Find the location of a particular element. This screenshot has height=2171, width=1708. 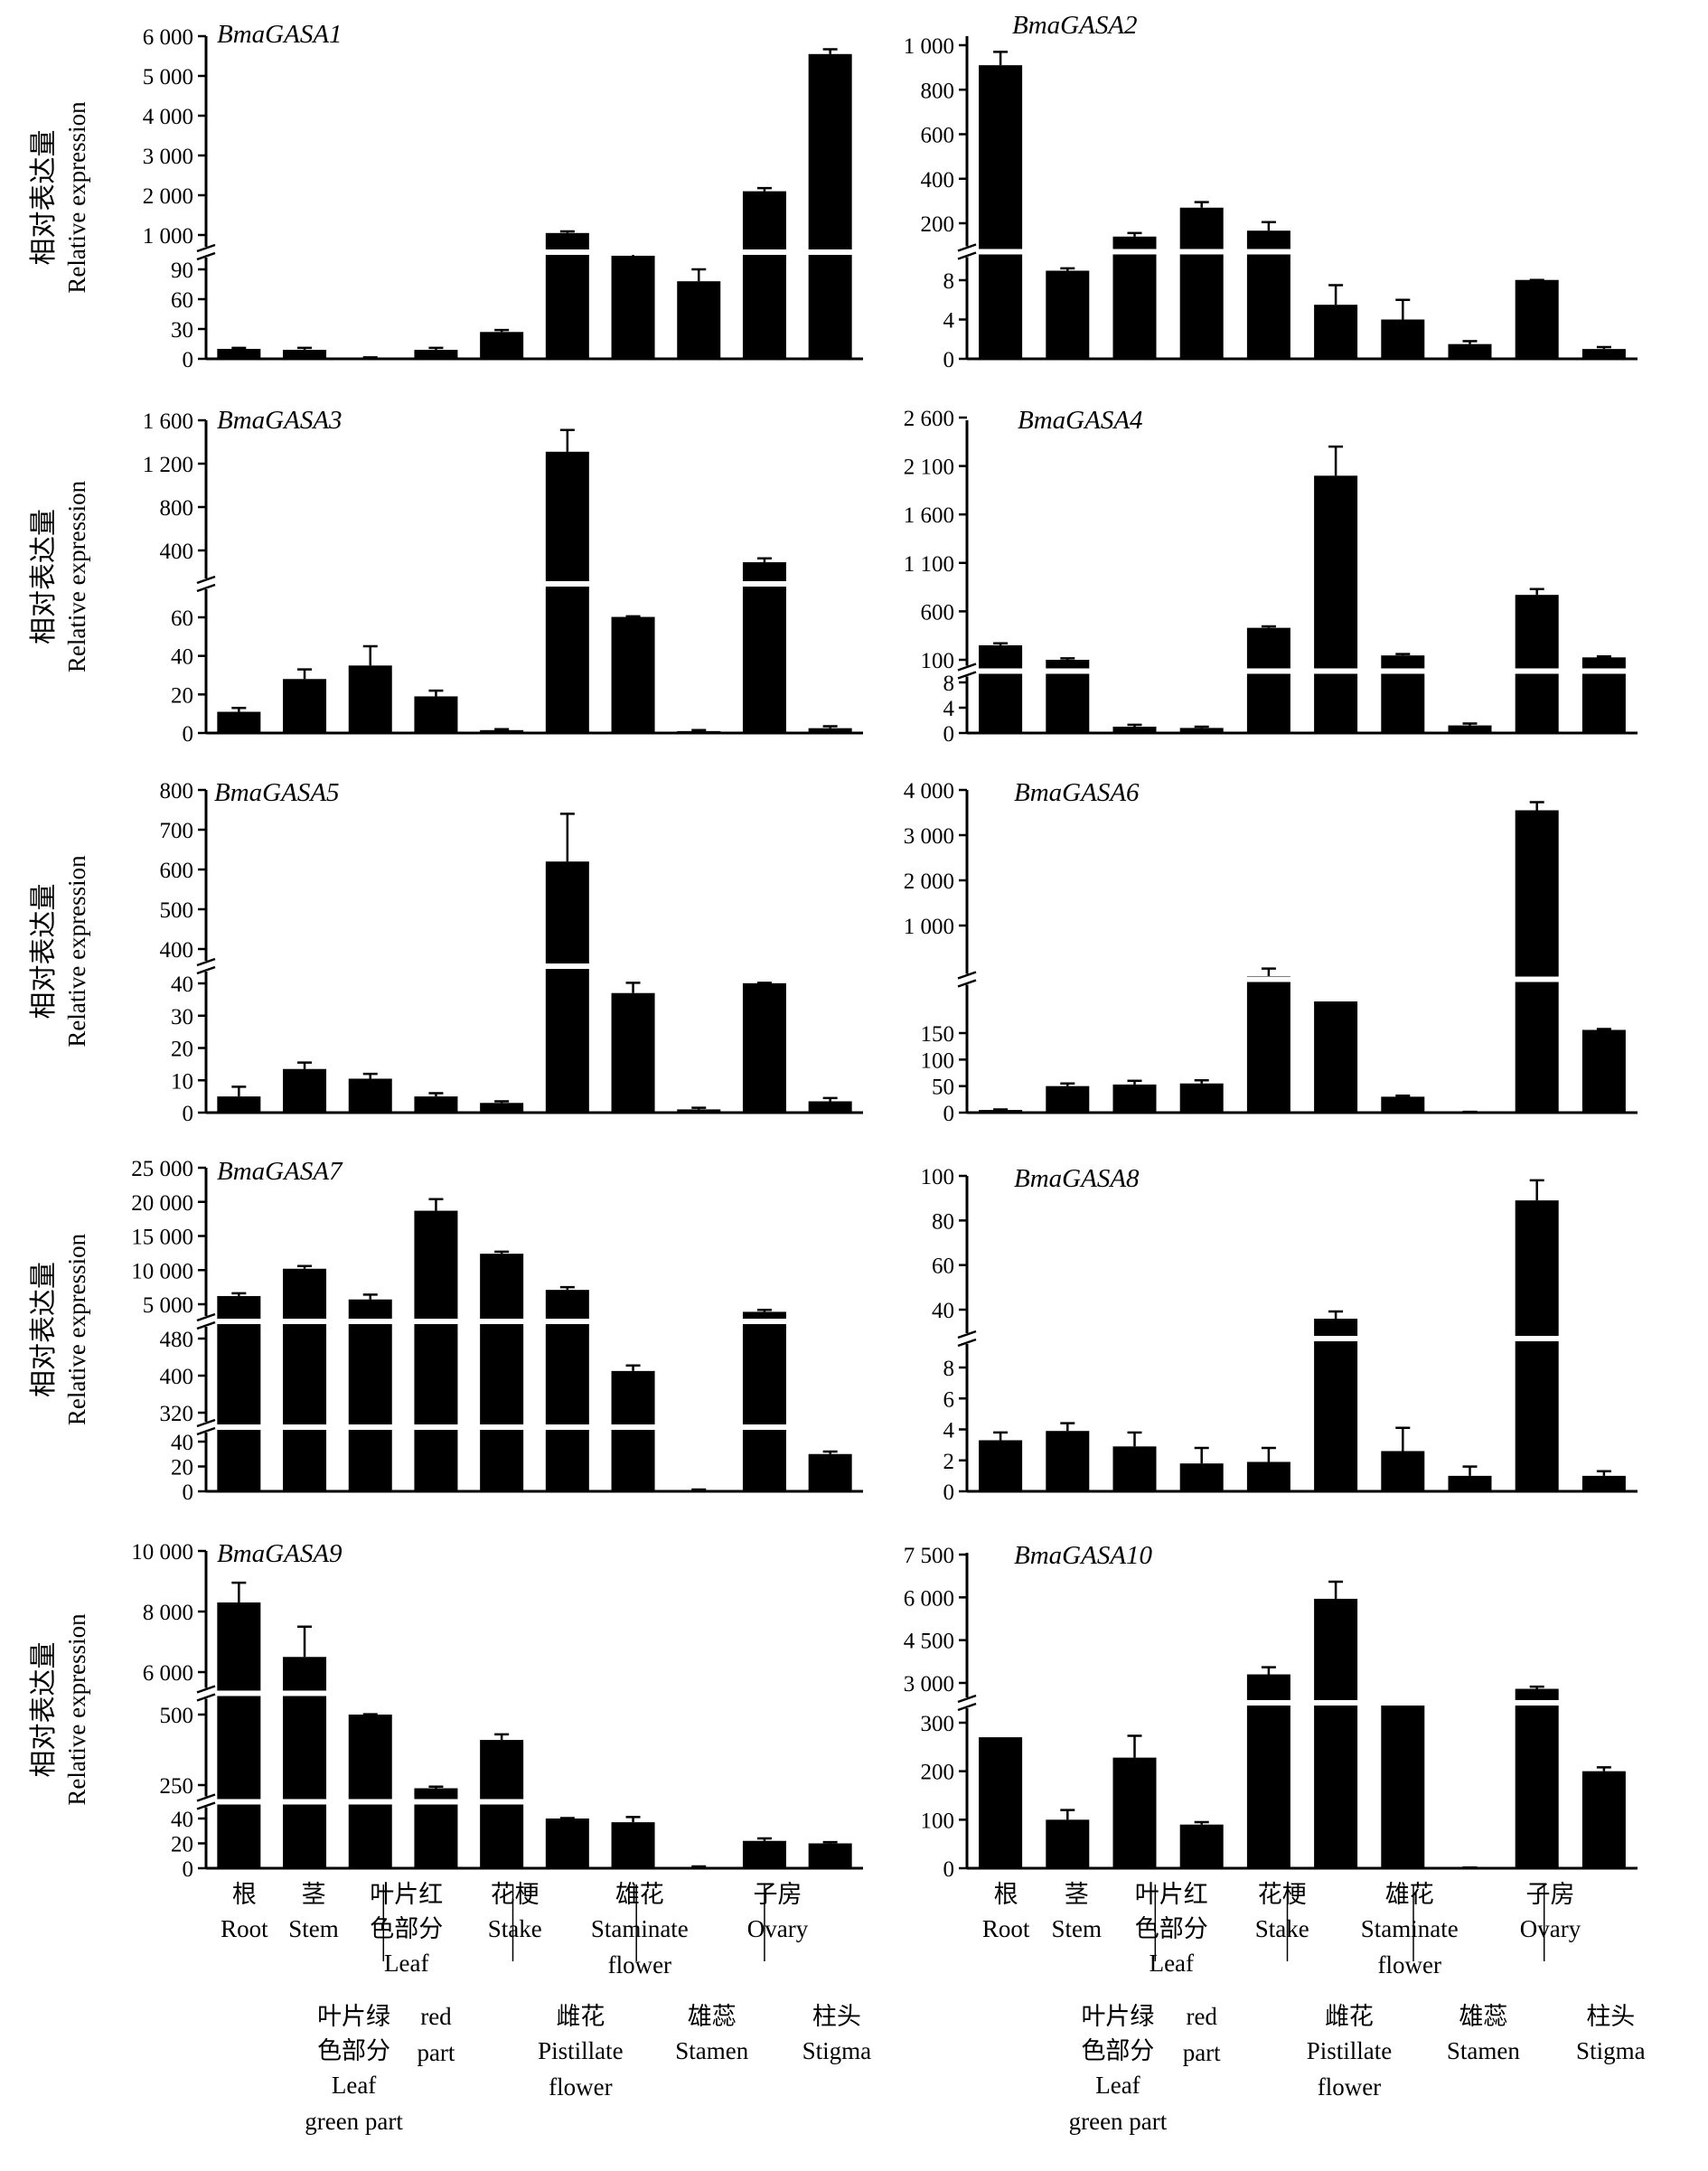

y-tick-label: 3 000 is located at coordinates (929, 1684).